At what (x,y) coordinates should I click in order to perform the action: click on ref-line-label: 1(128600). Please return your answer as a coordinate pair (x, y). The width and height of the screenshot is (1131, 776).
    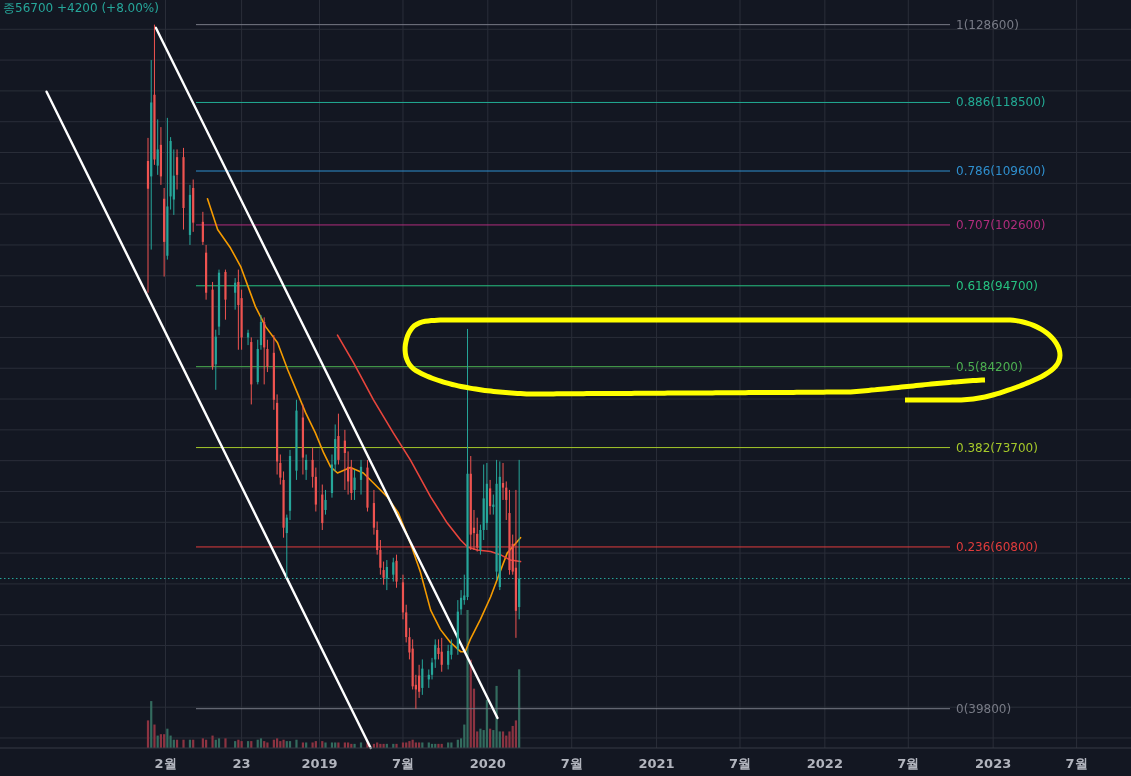
    Looking at the image, I should click on (987, 24).